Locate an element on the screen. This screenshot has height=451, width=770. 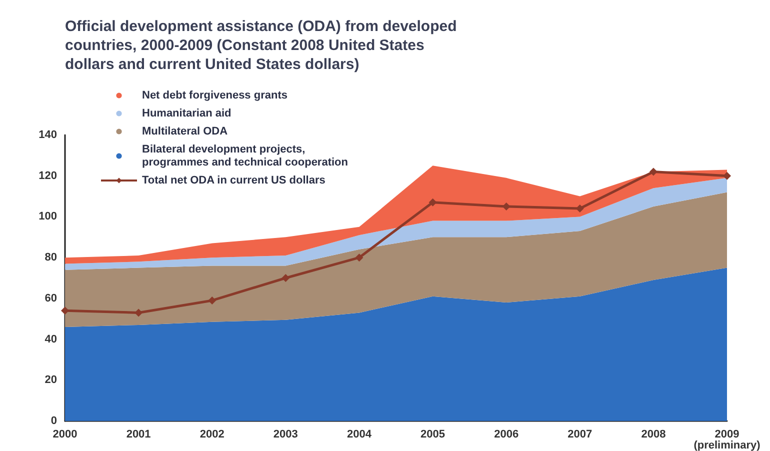
x-tick-label: 2008 is located at coordinates (653, 434).